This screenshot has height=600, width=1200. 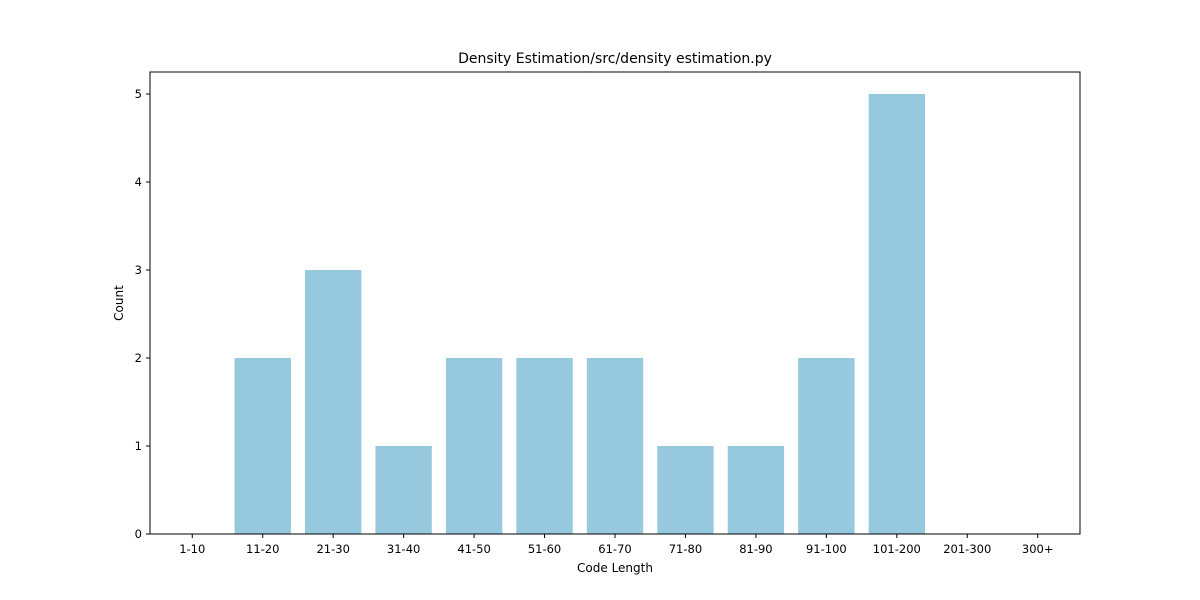 What do you see at coordinates (119, 303) in the screenshot?
I see `y-axis-label: Count` at bounding box center [119, 303].